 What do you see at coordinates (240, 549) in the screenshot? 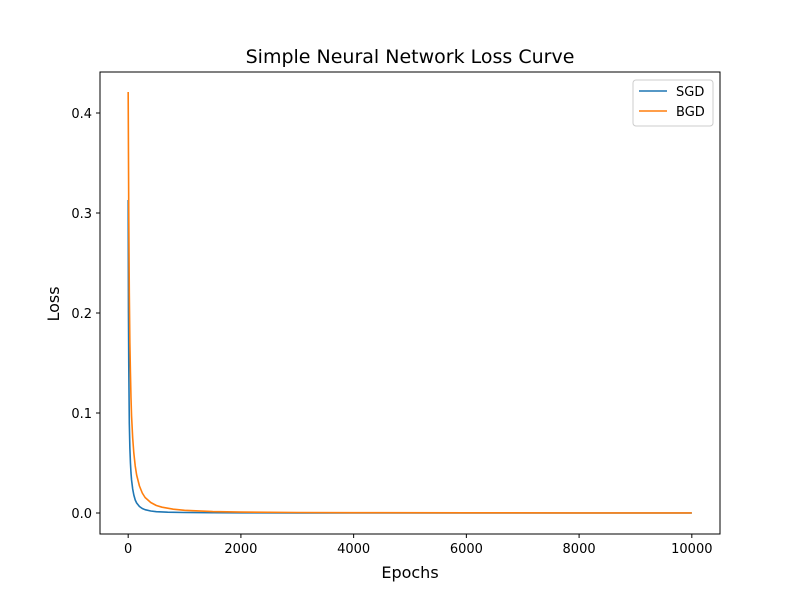
I see `x-tick-label: 2000` at bounding box center [240, 549].